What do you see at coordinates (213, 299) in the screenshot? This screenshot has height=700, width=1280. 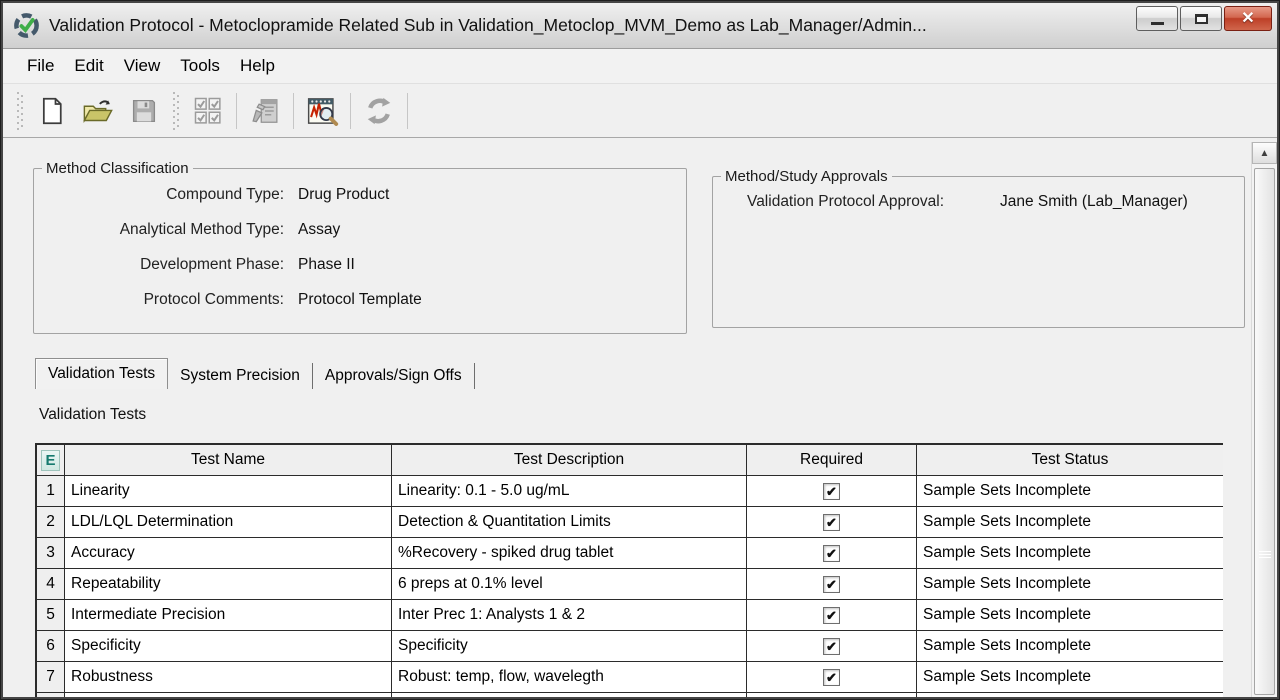 I see `field-label: Protocol Comments:` at bounding box center [213, 299].